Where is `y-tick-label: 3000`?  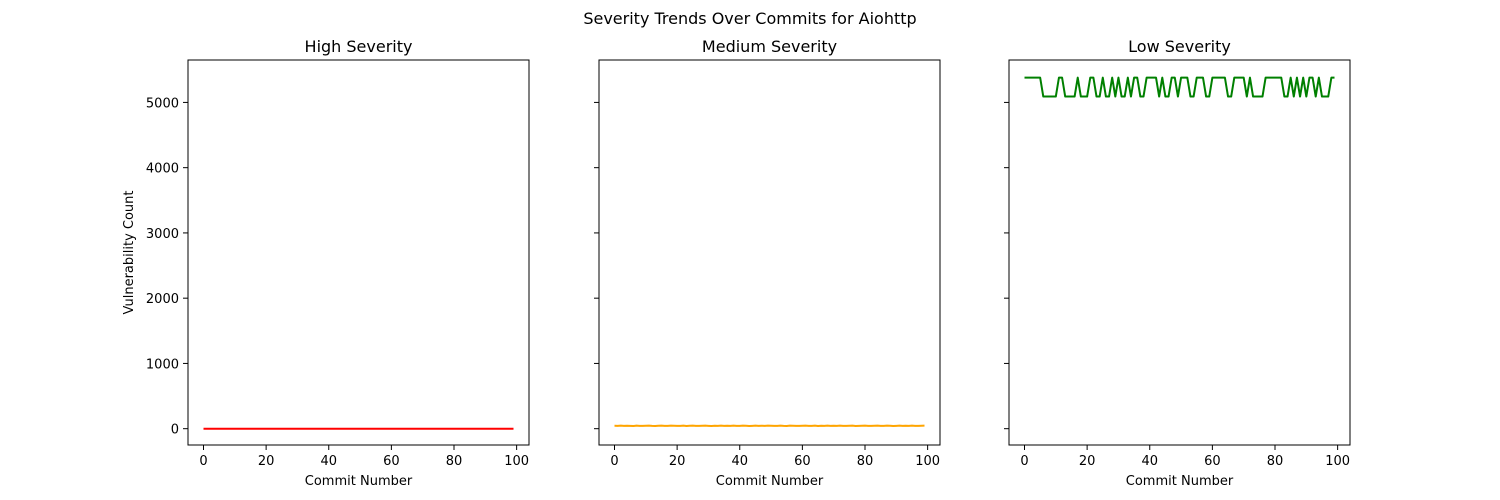 y-tick-label: 3000 is located at coordinates (162, 234).